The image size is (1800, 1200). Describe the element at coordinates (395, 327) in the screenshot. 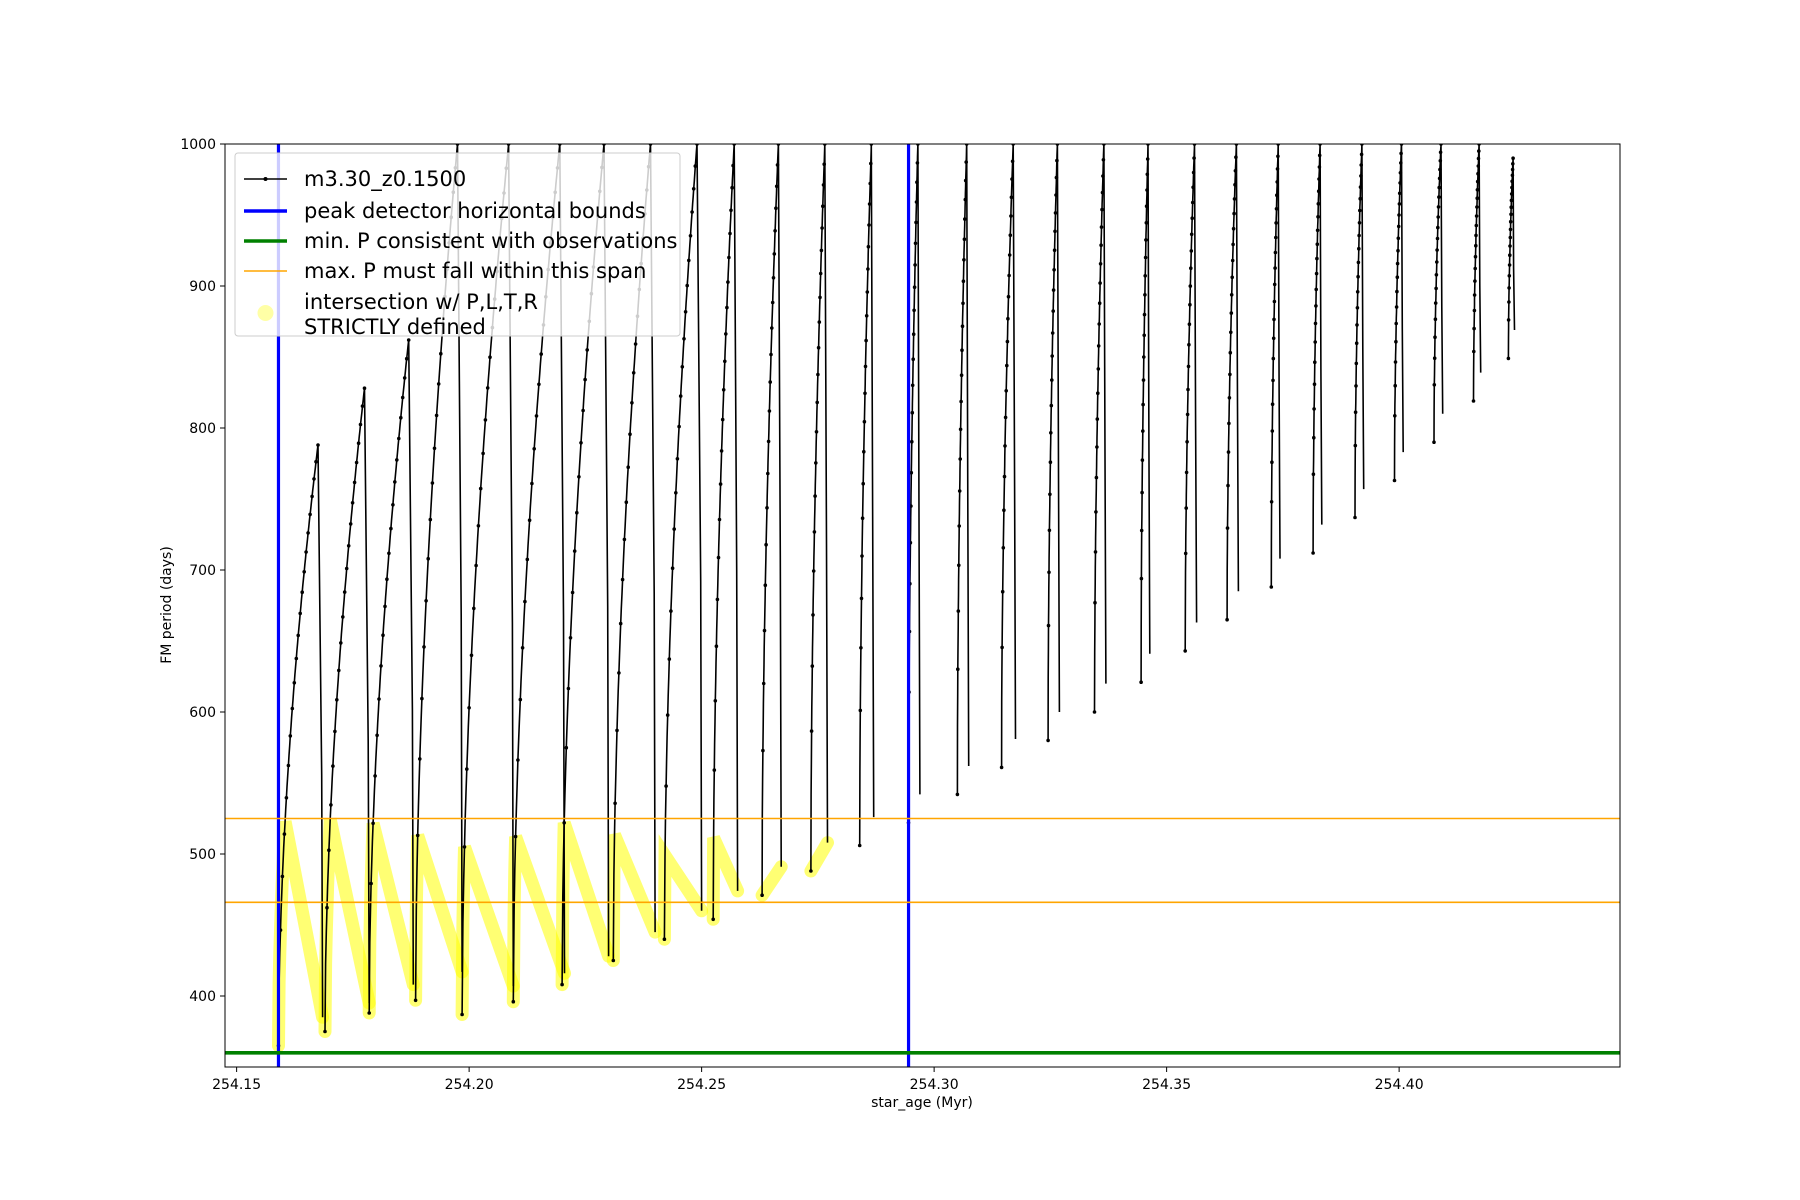

I see `legend-label-5-line-2: STRICTLY defined` at that location.